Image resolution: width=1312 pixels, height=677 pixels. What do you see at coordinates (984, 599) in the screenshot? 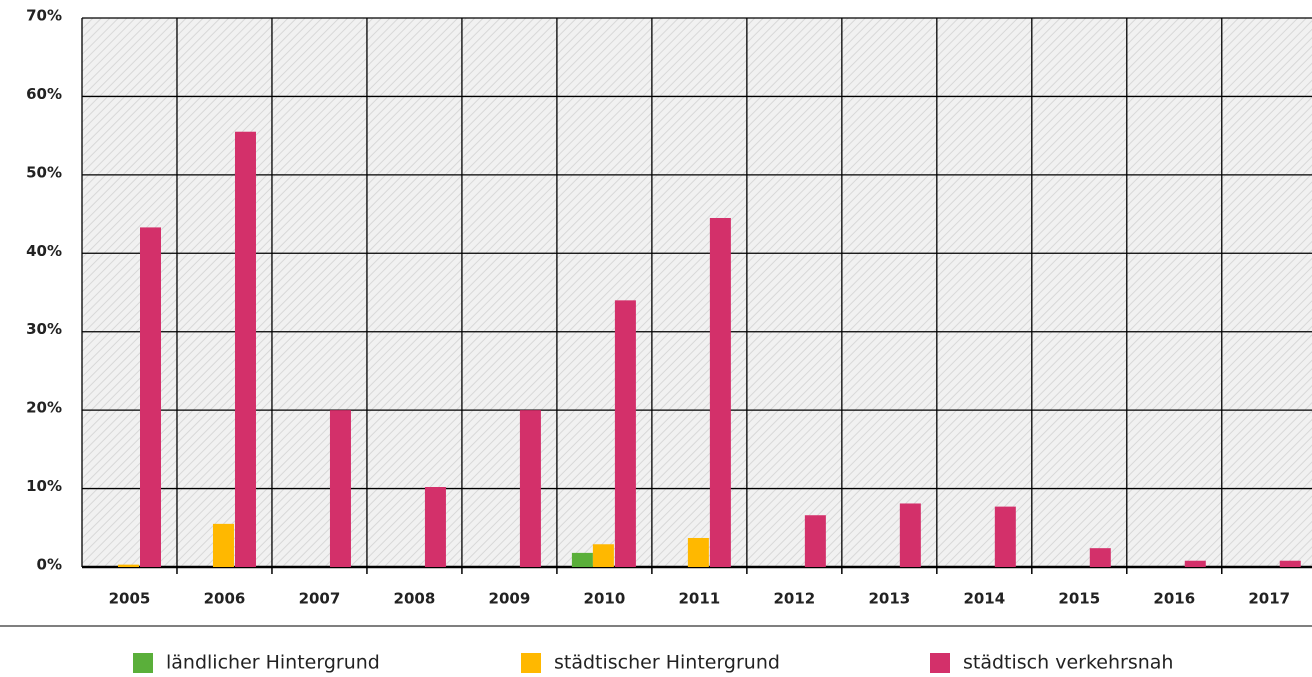
I see `x-tick-label: 2014` at bounding box center [984, 599].